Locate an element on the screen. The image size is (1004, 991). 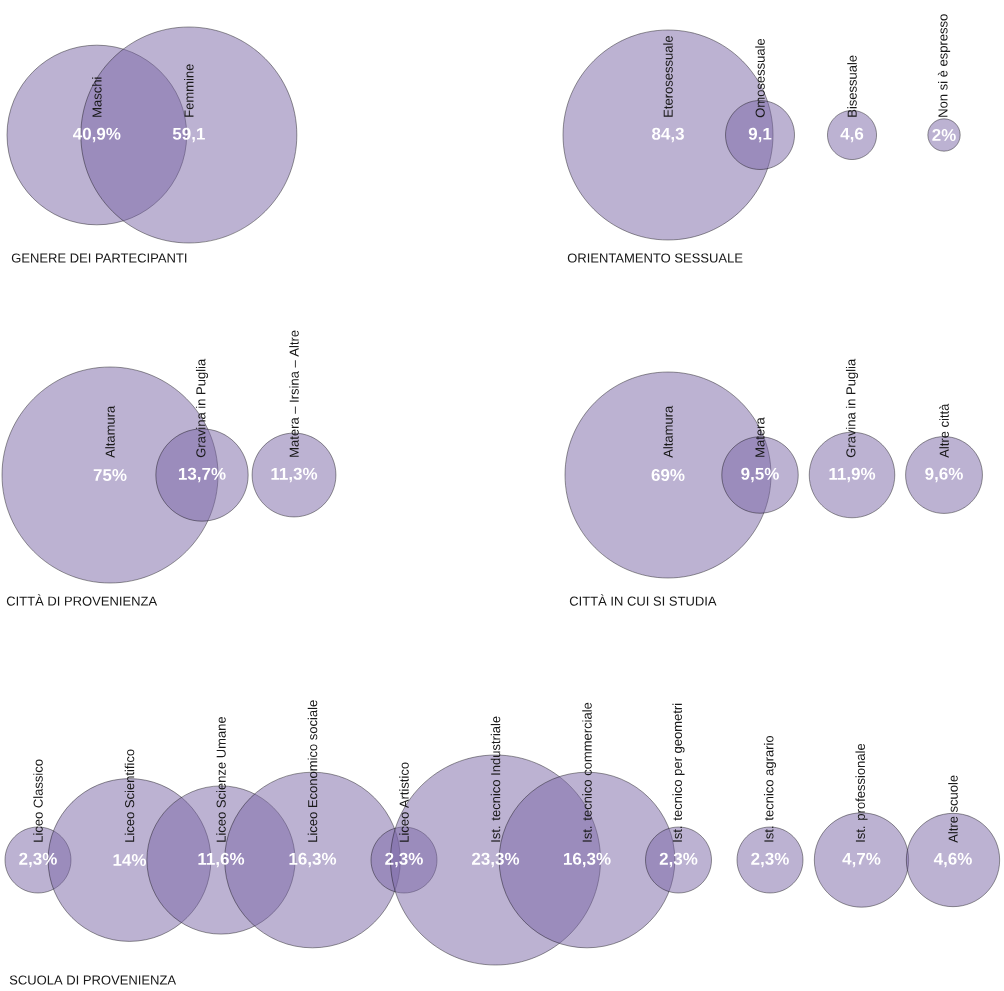
category-label: Non si è espresso is located at coordinates (944, 65).